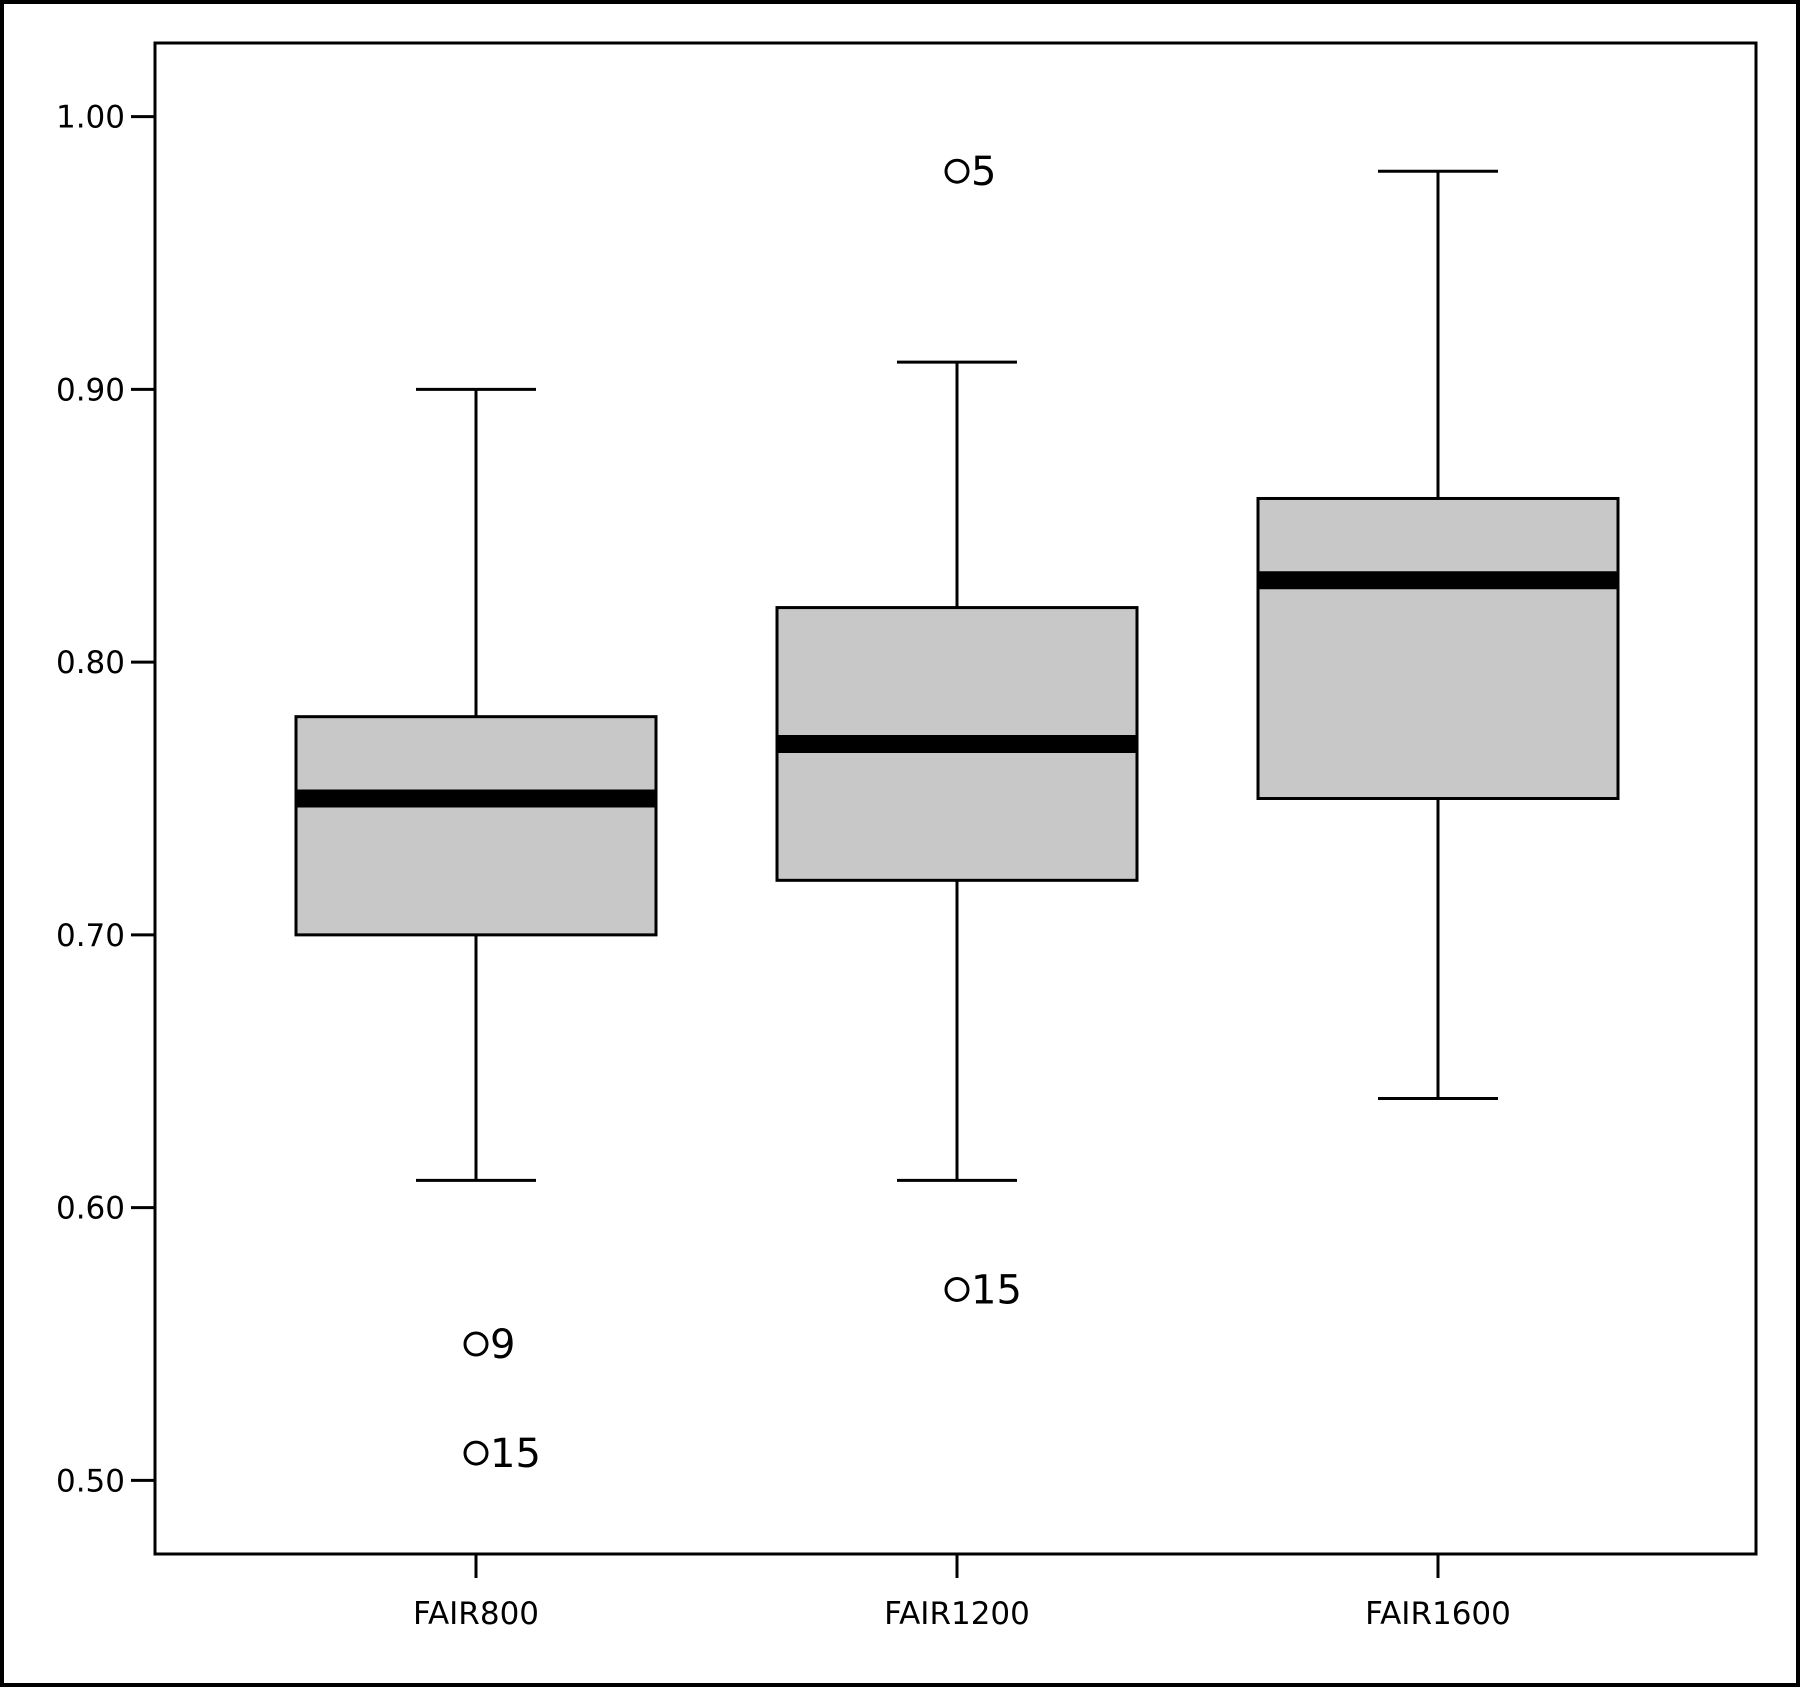  I want to click on x-tick-label: FAIR1600, so click(1438, 1614).